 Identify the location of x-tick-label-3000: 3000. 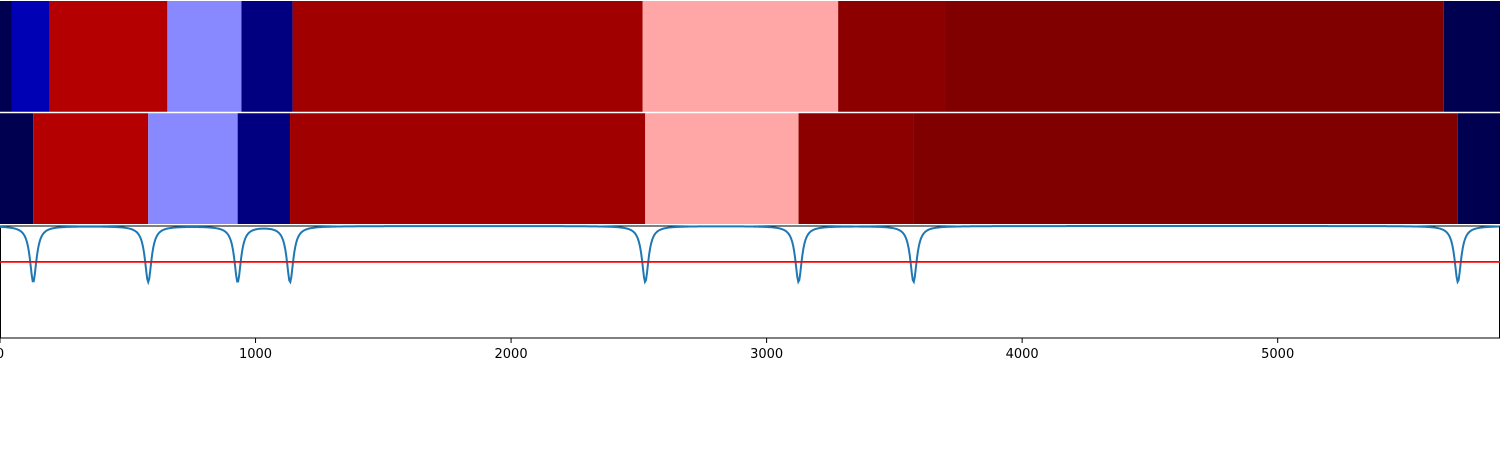
(766, 354).